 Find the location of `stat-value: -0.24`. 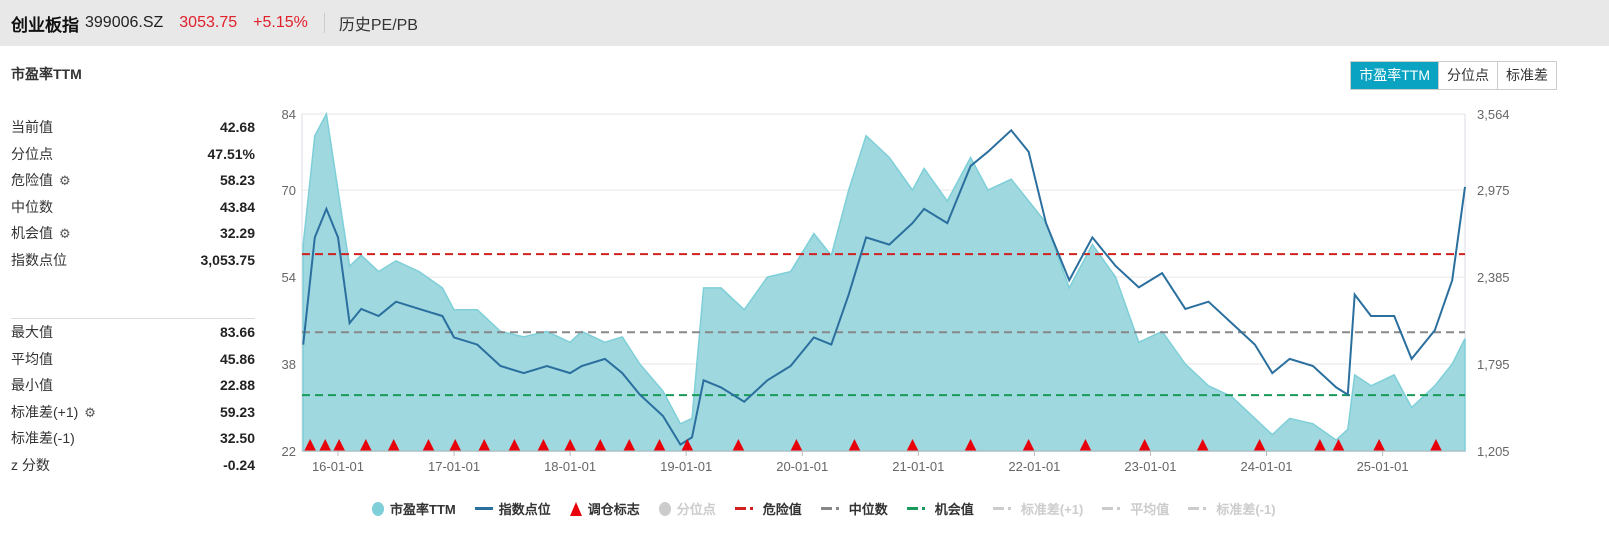

stat-value: -0.24 is located at coordinates (239, 464).